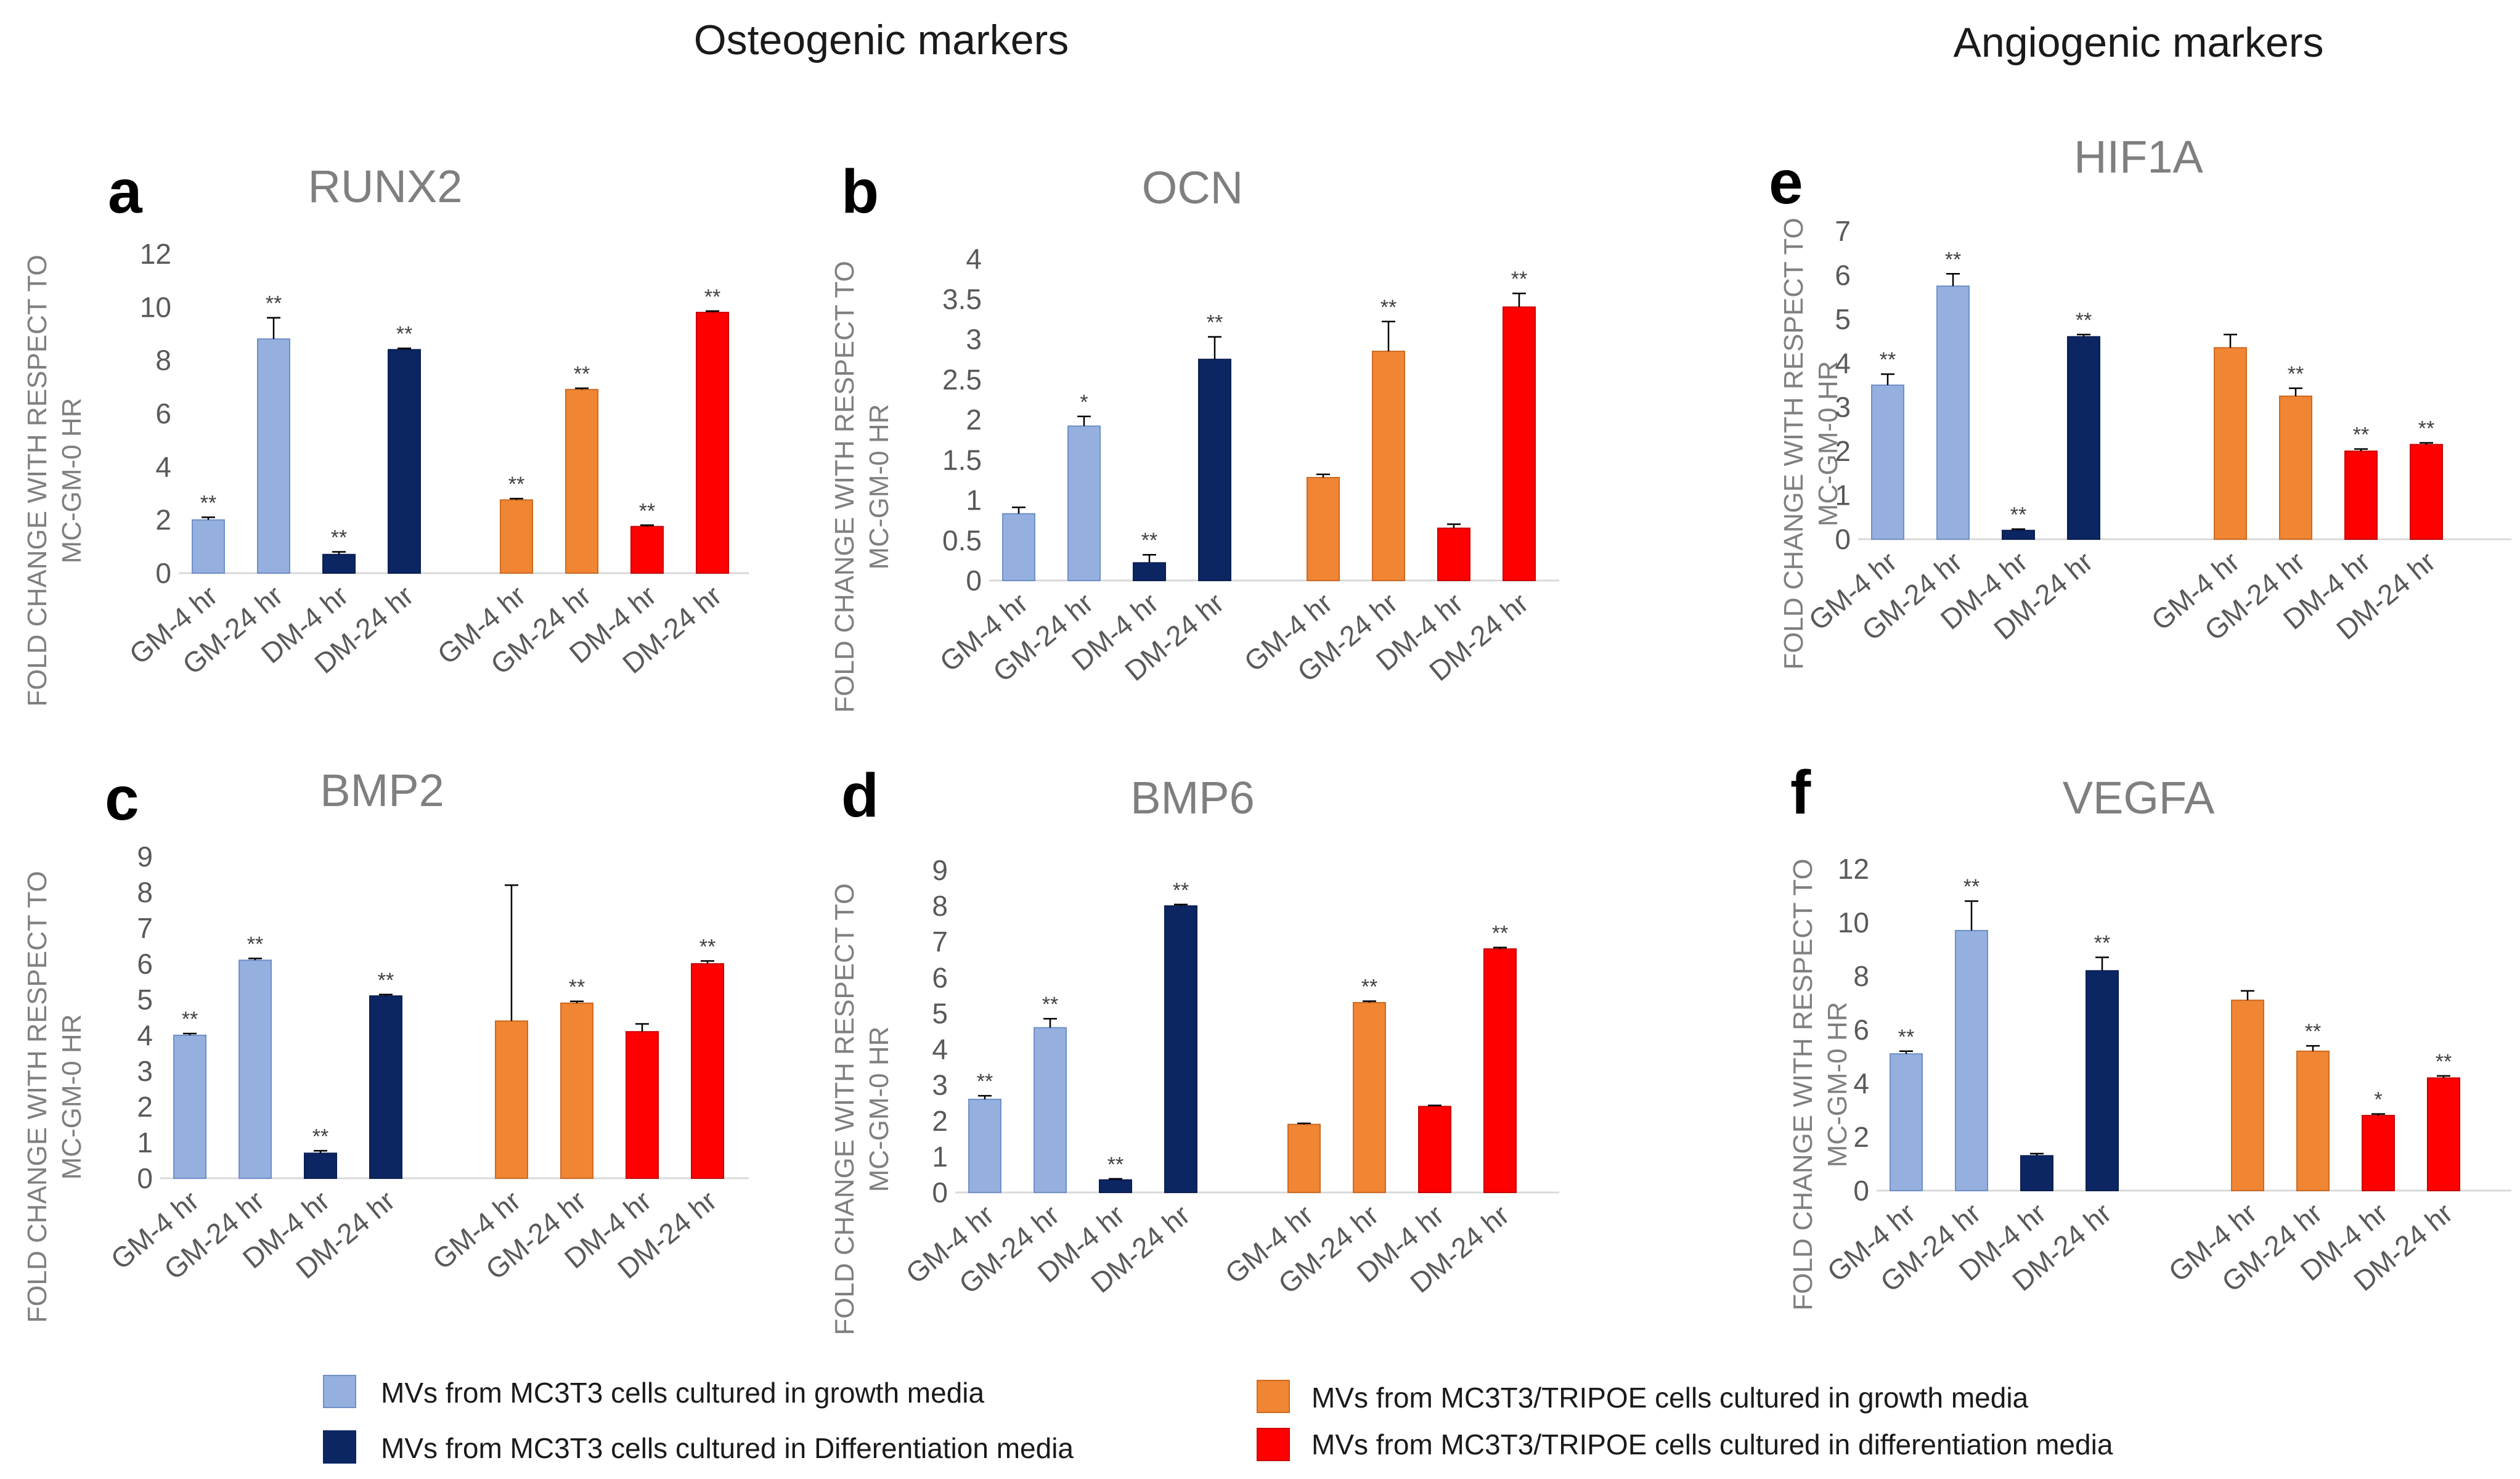 This screenshot has width=2520, height=1479. Describe the element at coordinates (1192, 797) in the screenshot. I see `chart-title: BMP6` at that location.